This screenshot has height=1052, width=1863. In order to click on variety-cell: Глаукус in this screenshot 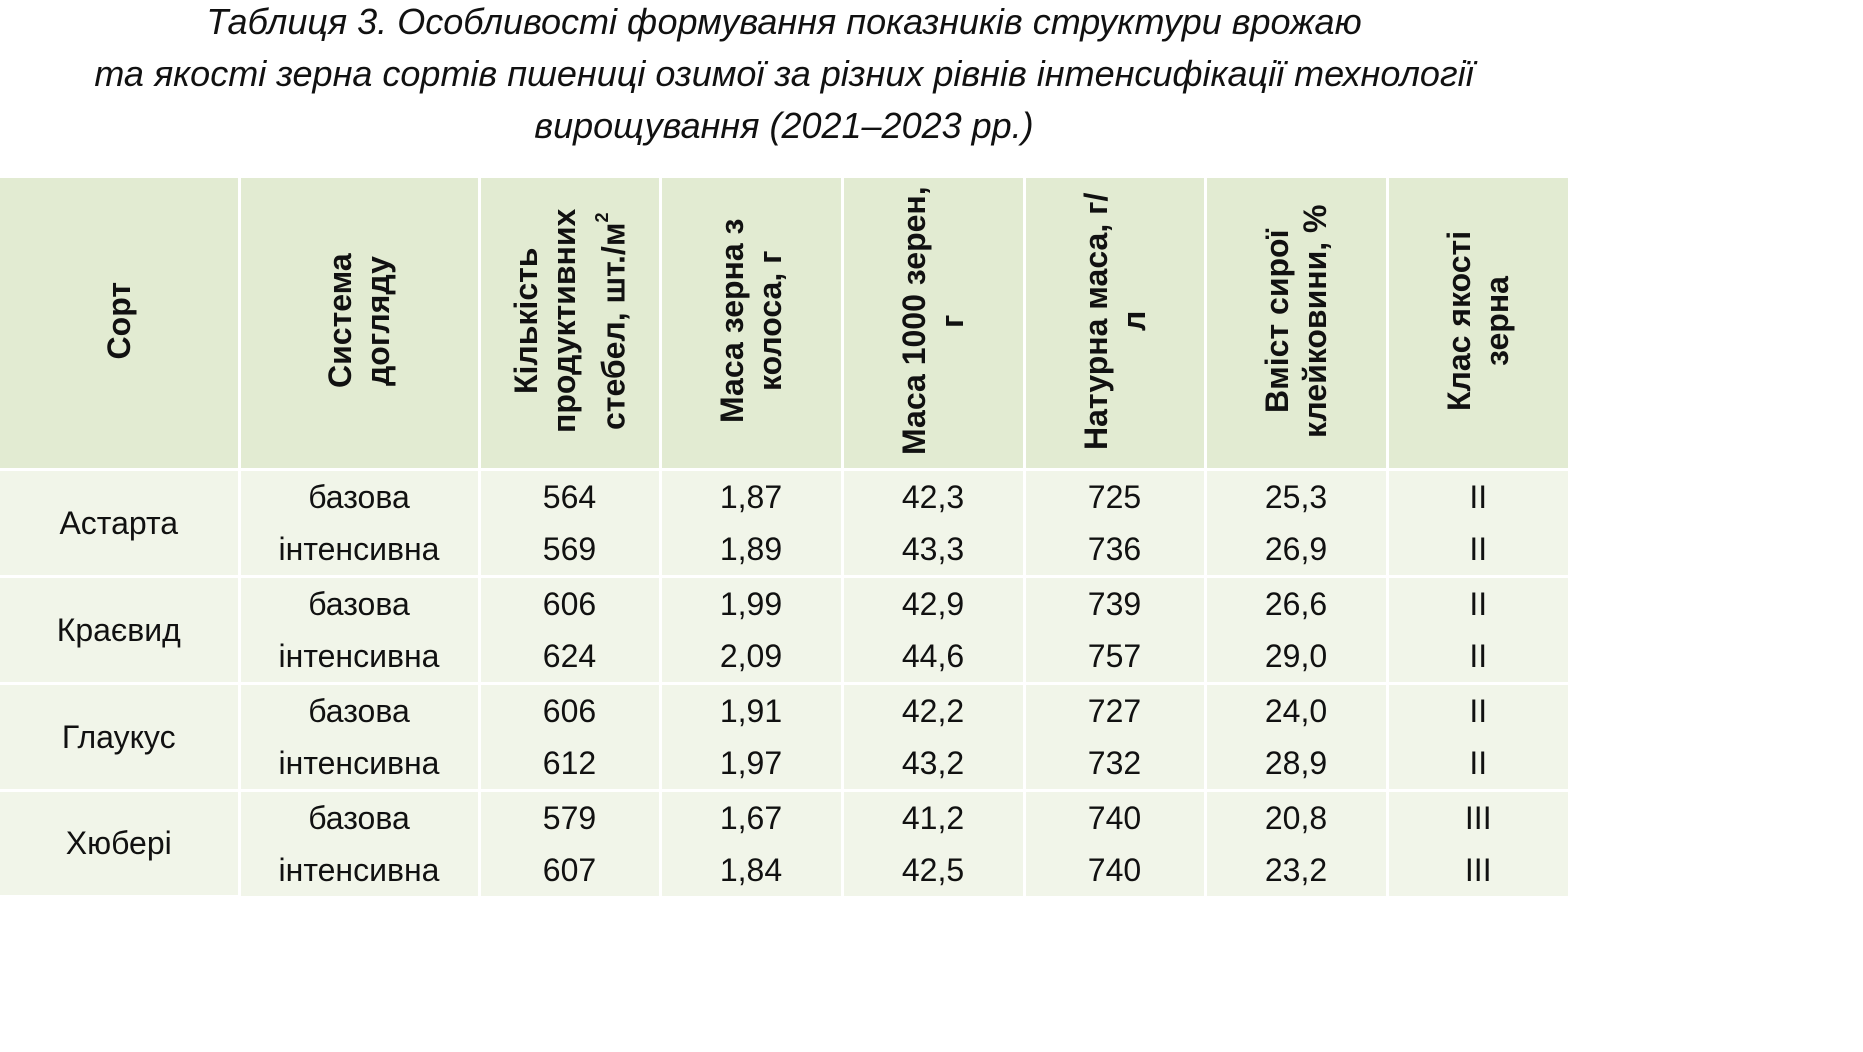, I will do `click(120, 737)`.